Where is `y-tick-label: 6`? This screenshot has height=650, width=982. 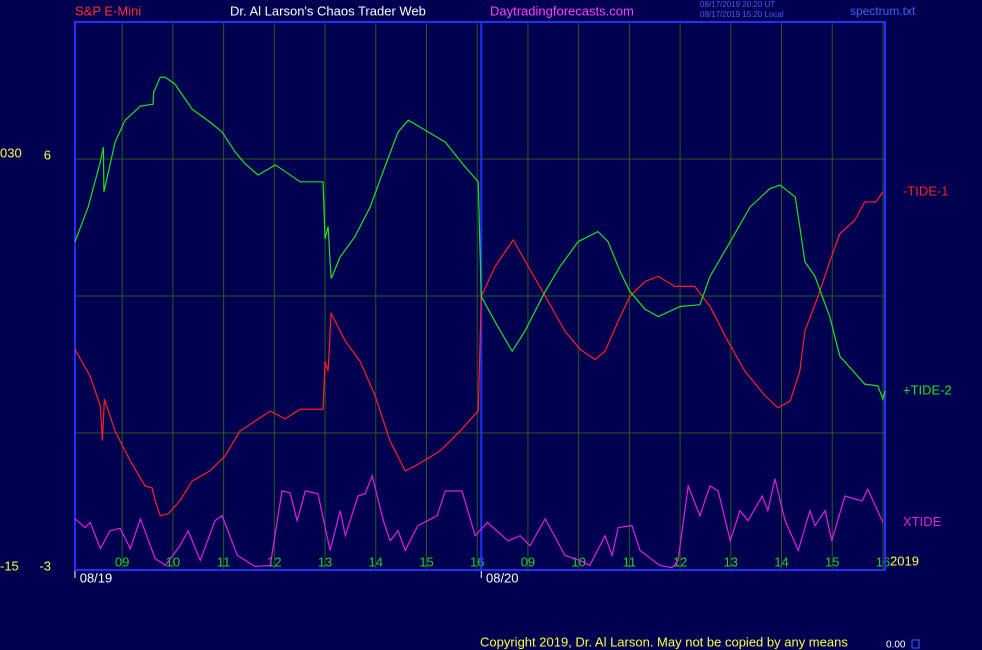
y-tick-label: 6 is located at coordinates (47, 154).